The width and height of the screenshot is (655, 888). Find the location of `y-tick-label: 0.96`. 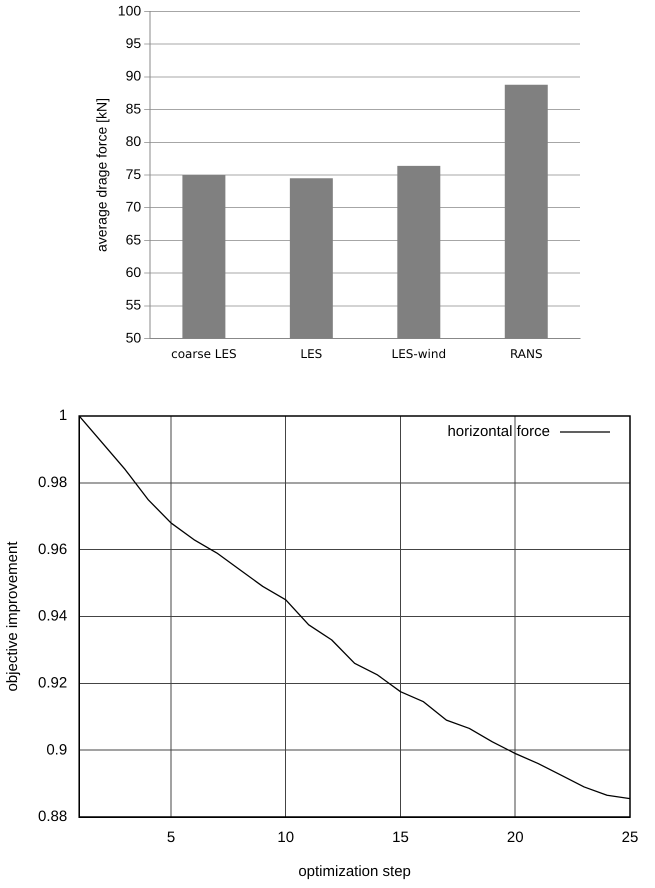

y-tick-label: 0.96 is located at coordinates (53, 549).